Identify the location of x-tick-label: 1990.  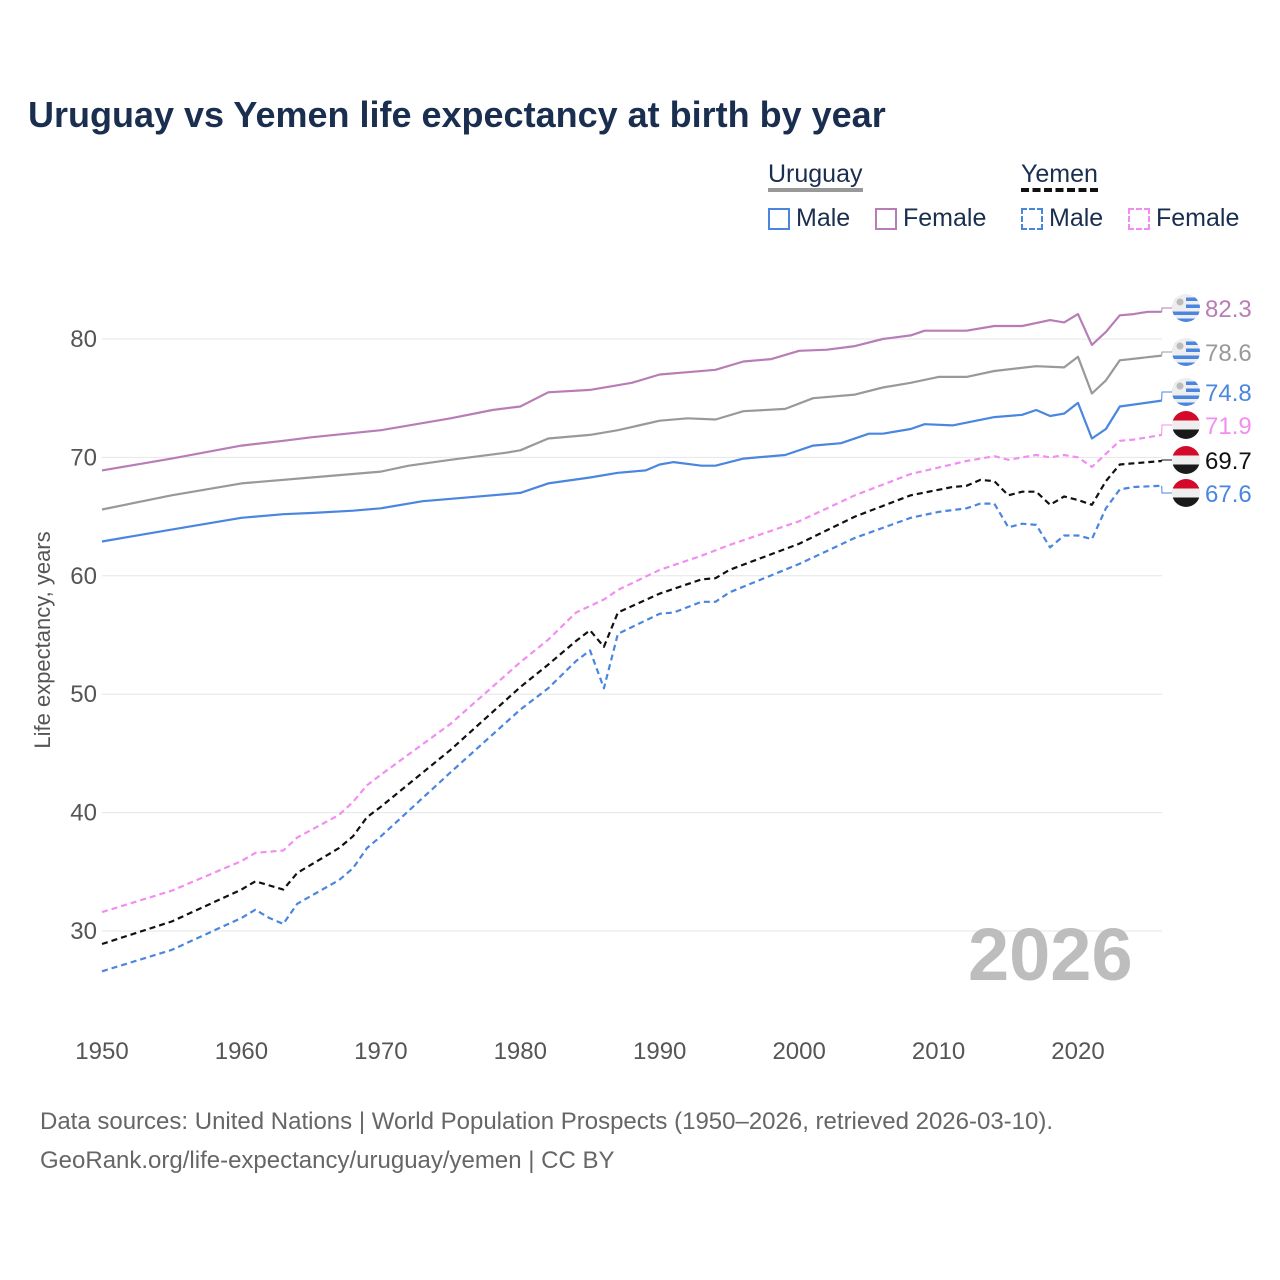
(659, 1051).